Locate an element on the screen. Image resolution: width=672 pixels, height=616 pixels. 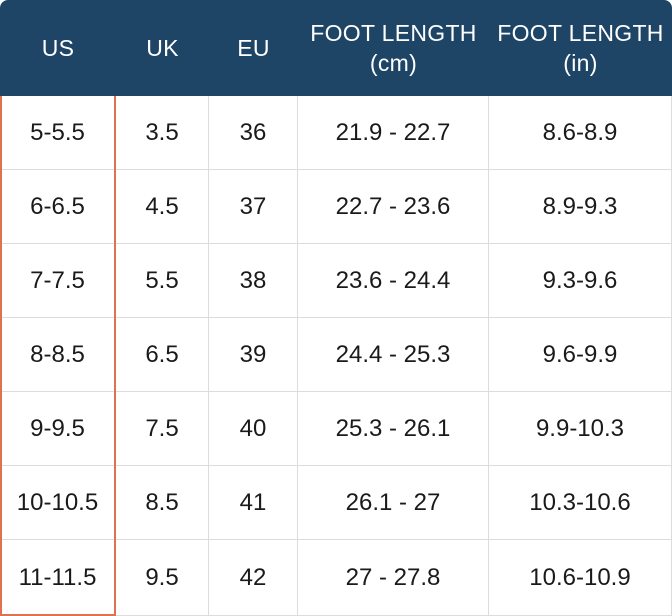
cell-eu: 41 is located at coordinates (253, 503).